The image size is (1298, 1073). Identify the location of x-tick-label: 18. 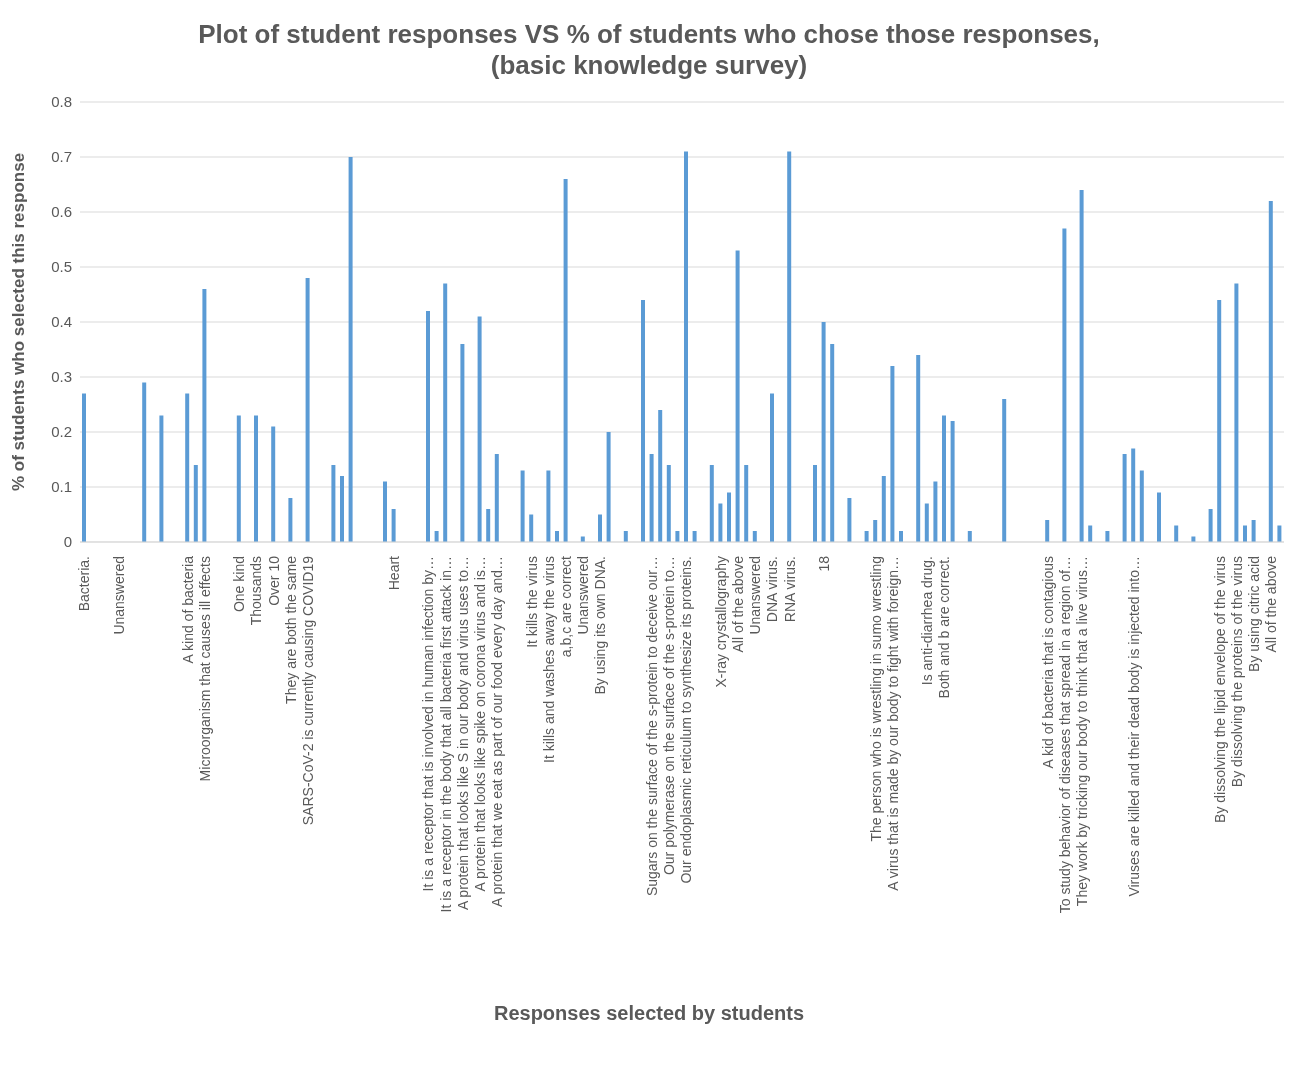
(823, 563).